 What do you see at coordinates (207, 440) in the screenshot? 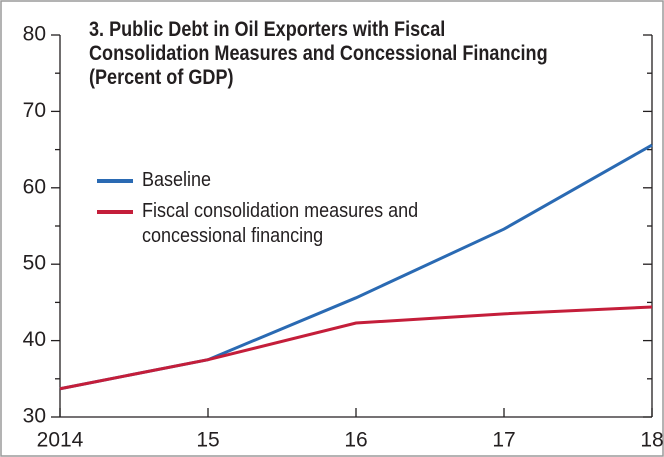
I see `x-tick-label: 15` at bounding box center [207, 440].